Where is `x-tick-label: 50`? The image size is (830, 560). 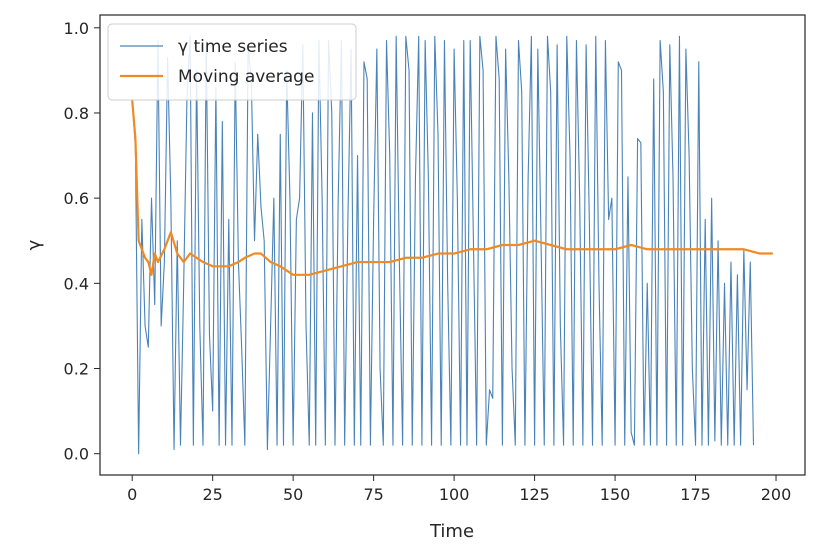
x-tick-label: 50 is located at coordinates (293, 494).